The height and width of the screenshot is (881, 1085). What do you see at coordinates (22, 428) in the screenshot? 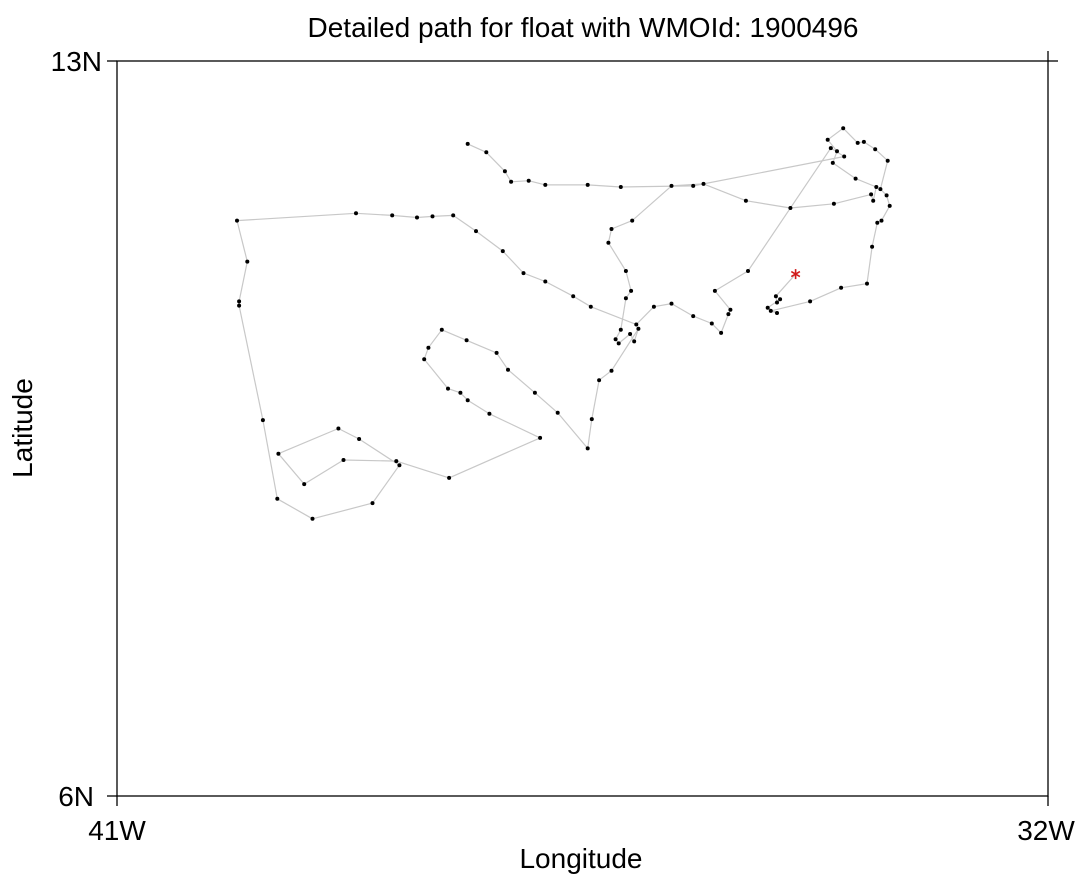
I see `y-axis-label: Latitude` at bounding box center [22, 428].